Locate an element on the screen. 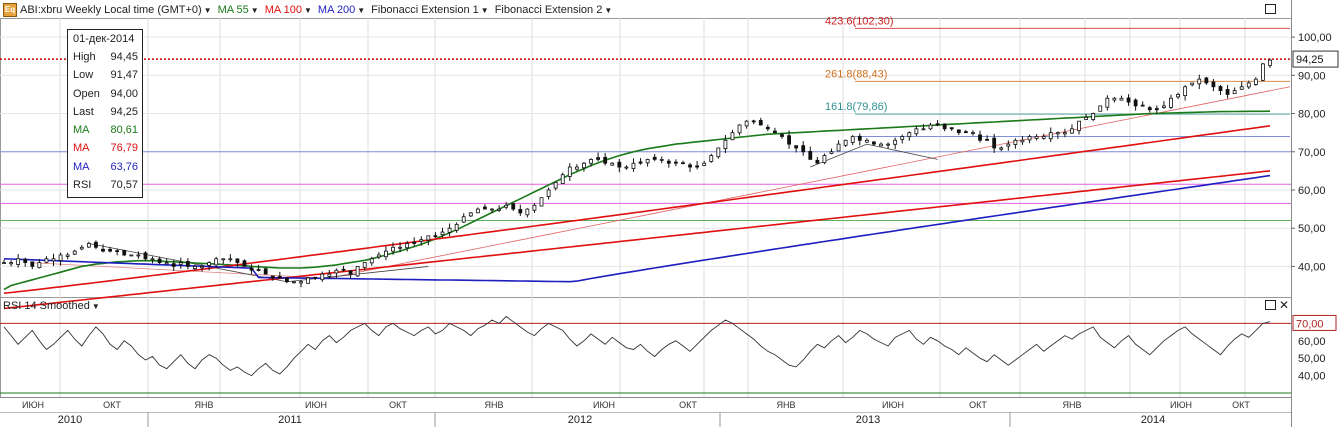  symbol-selector: Eq ABI:xbru Weekly Local time (GMT+0) ▼ is located at coordinates (107, 10).